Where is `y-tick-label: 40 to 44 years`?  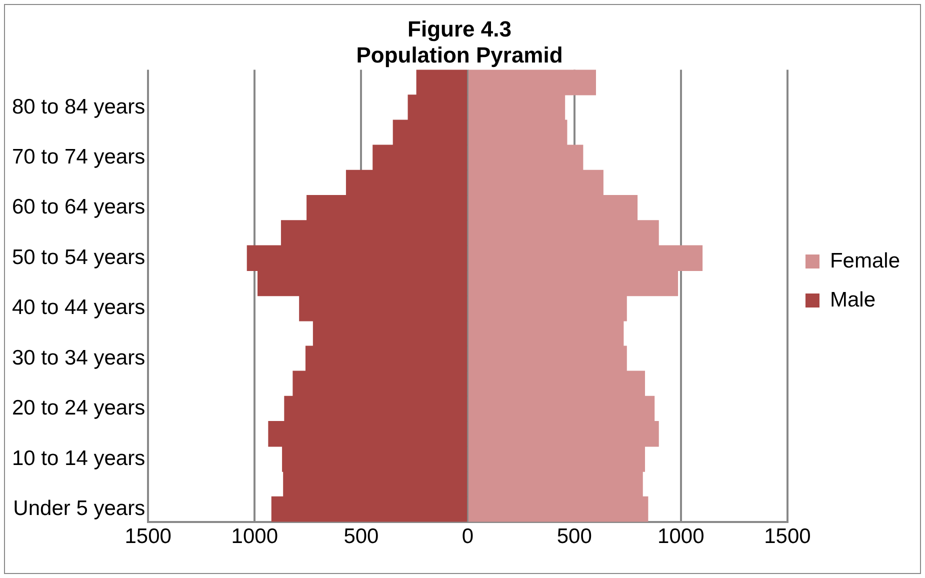
y-tick-label: 40 to 44 years is located at coordinates (79, 308).